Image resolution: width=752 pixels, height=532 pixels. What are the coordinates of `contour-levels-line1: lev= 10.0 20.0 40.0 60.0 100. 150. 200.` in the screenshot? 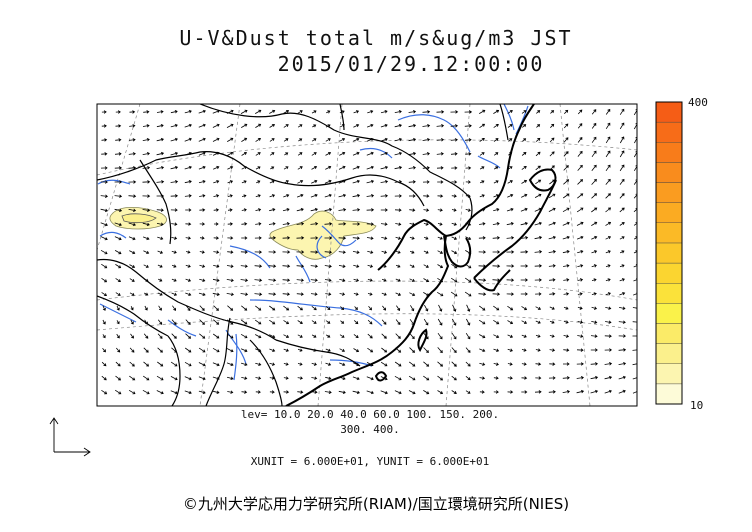 It's located at (370, 414).